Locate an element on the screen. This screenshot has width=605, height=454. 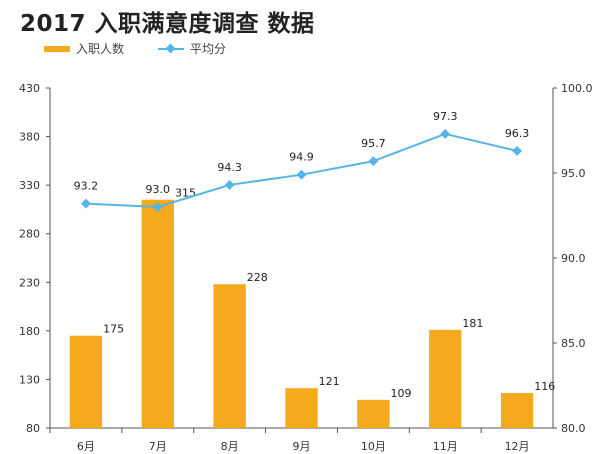
bar-value-label: 181 is located at coordinates (472, 323).